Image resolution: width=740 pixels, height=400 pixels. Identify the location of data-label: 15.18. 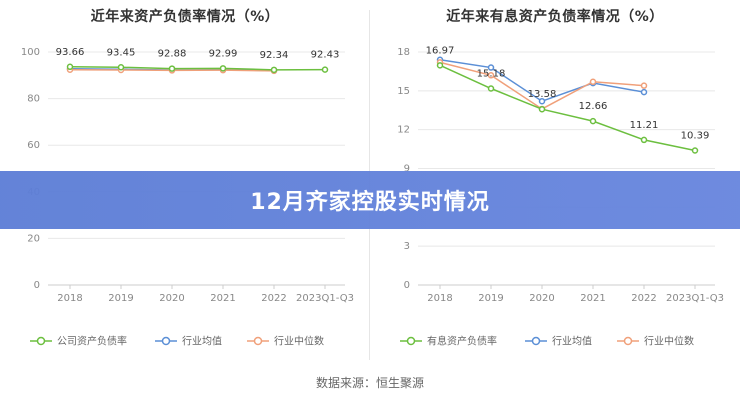
(491, 74).